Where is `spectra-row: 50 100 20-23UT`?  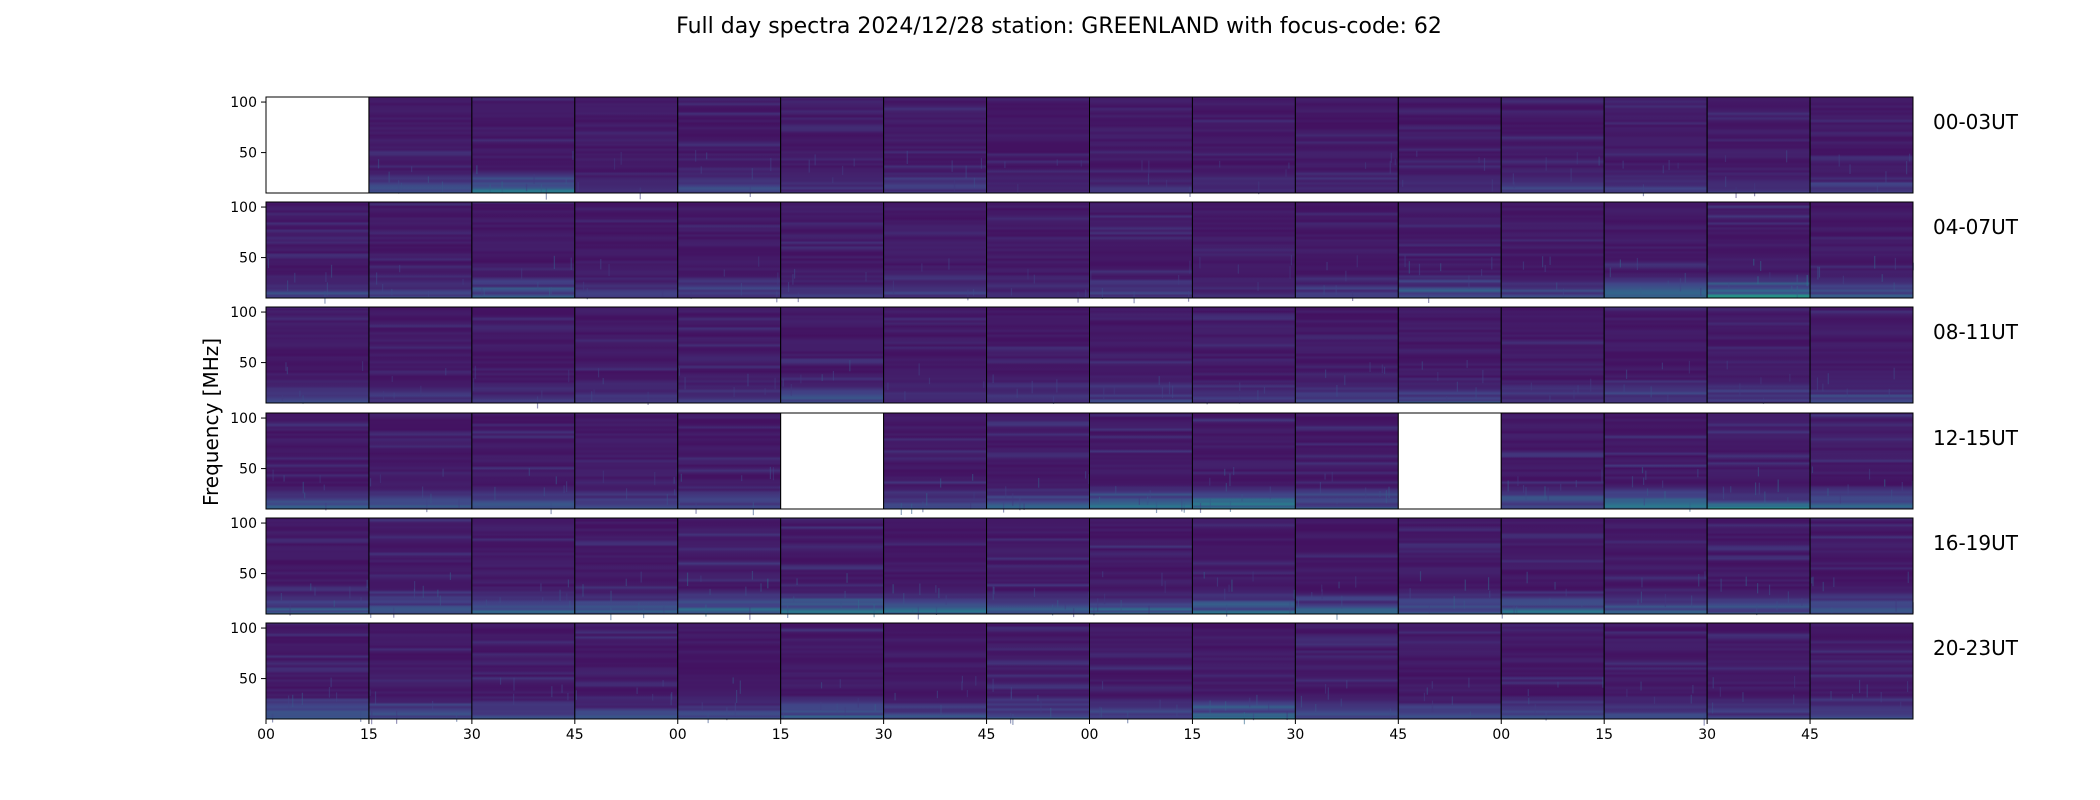 spectra-row: 50 100 20-23UT is located at coordinates (1124, 673).